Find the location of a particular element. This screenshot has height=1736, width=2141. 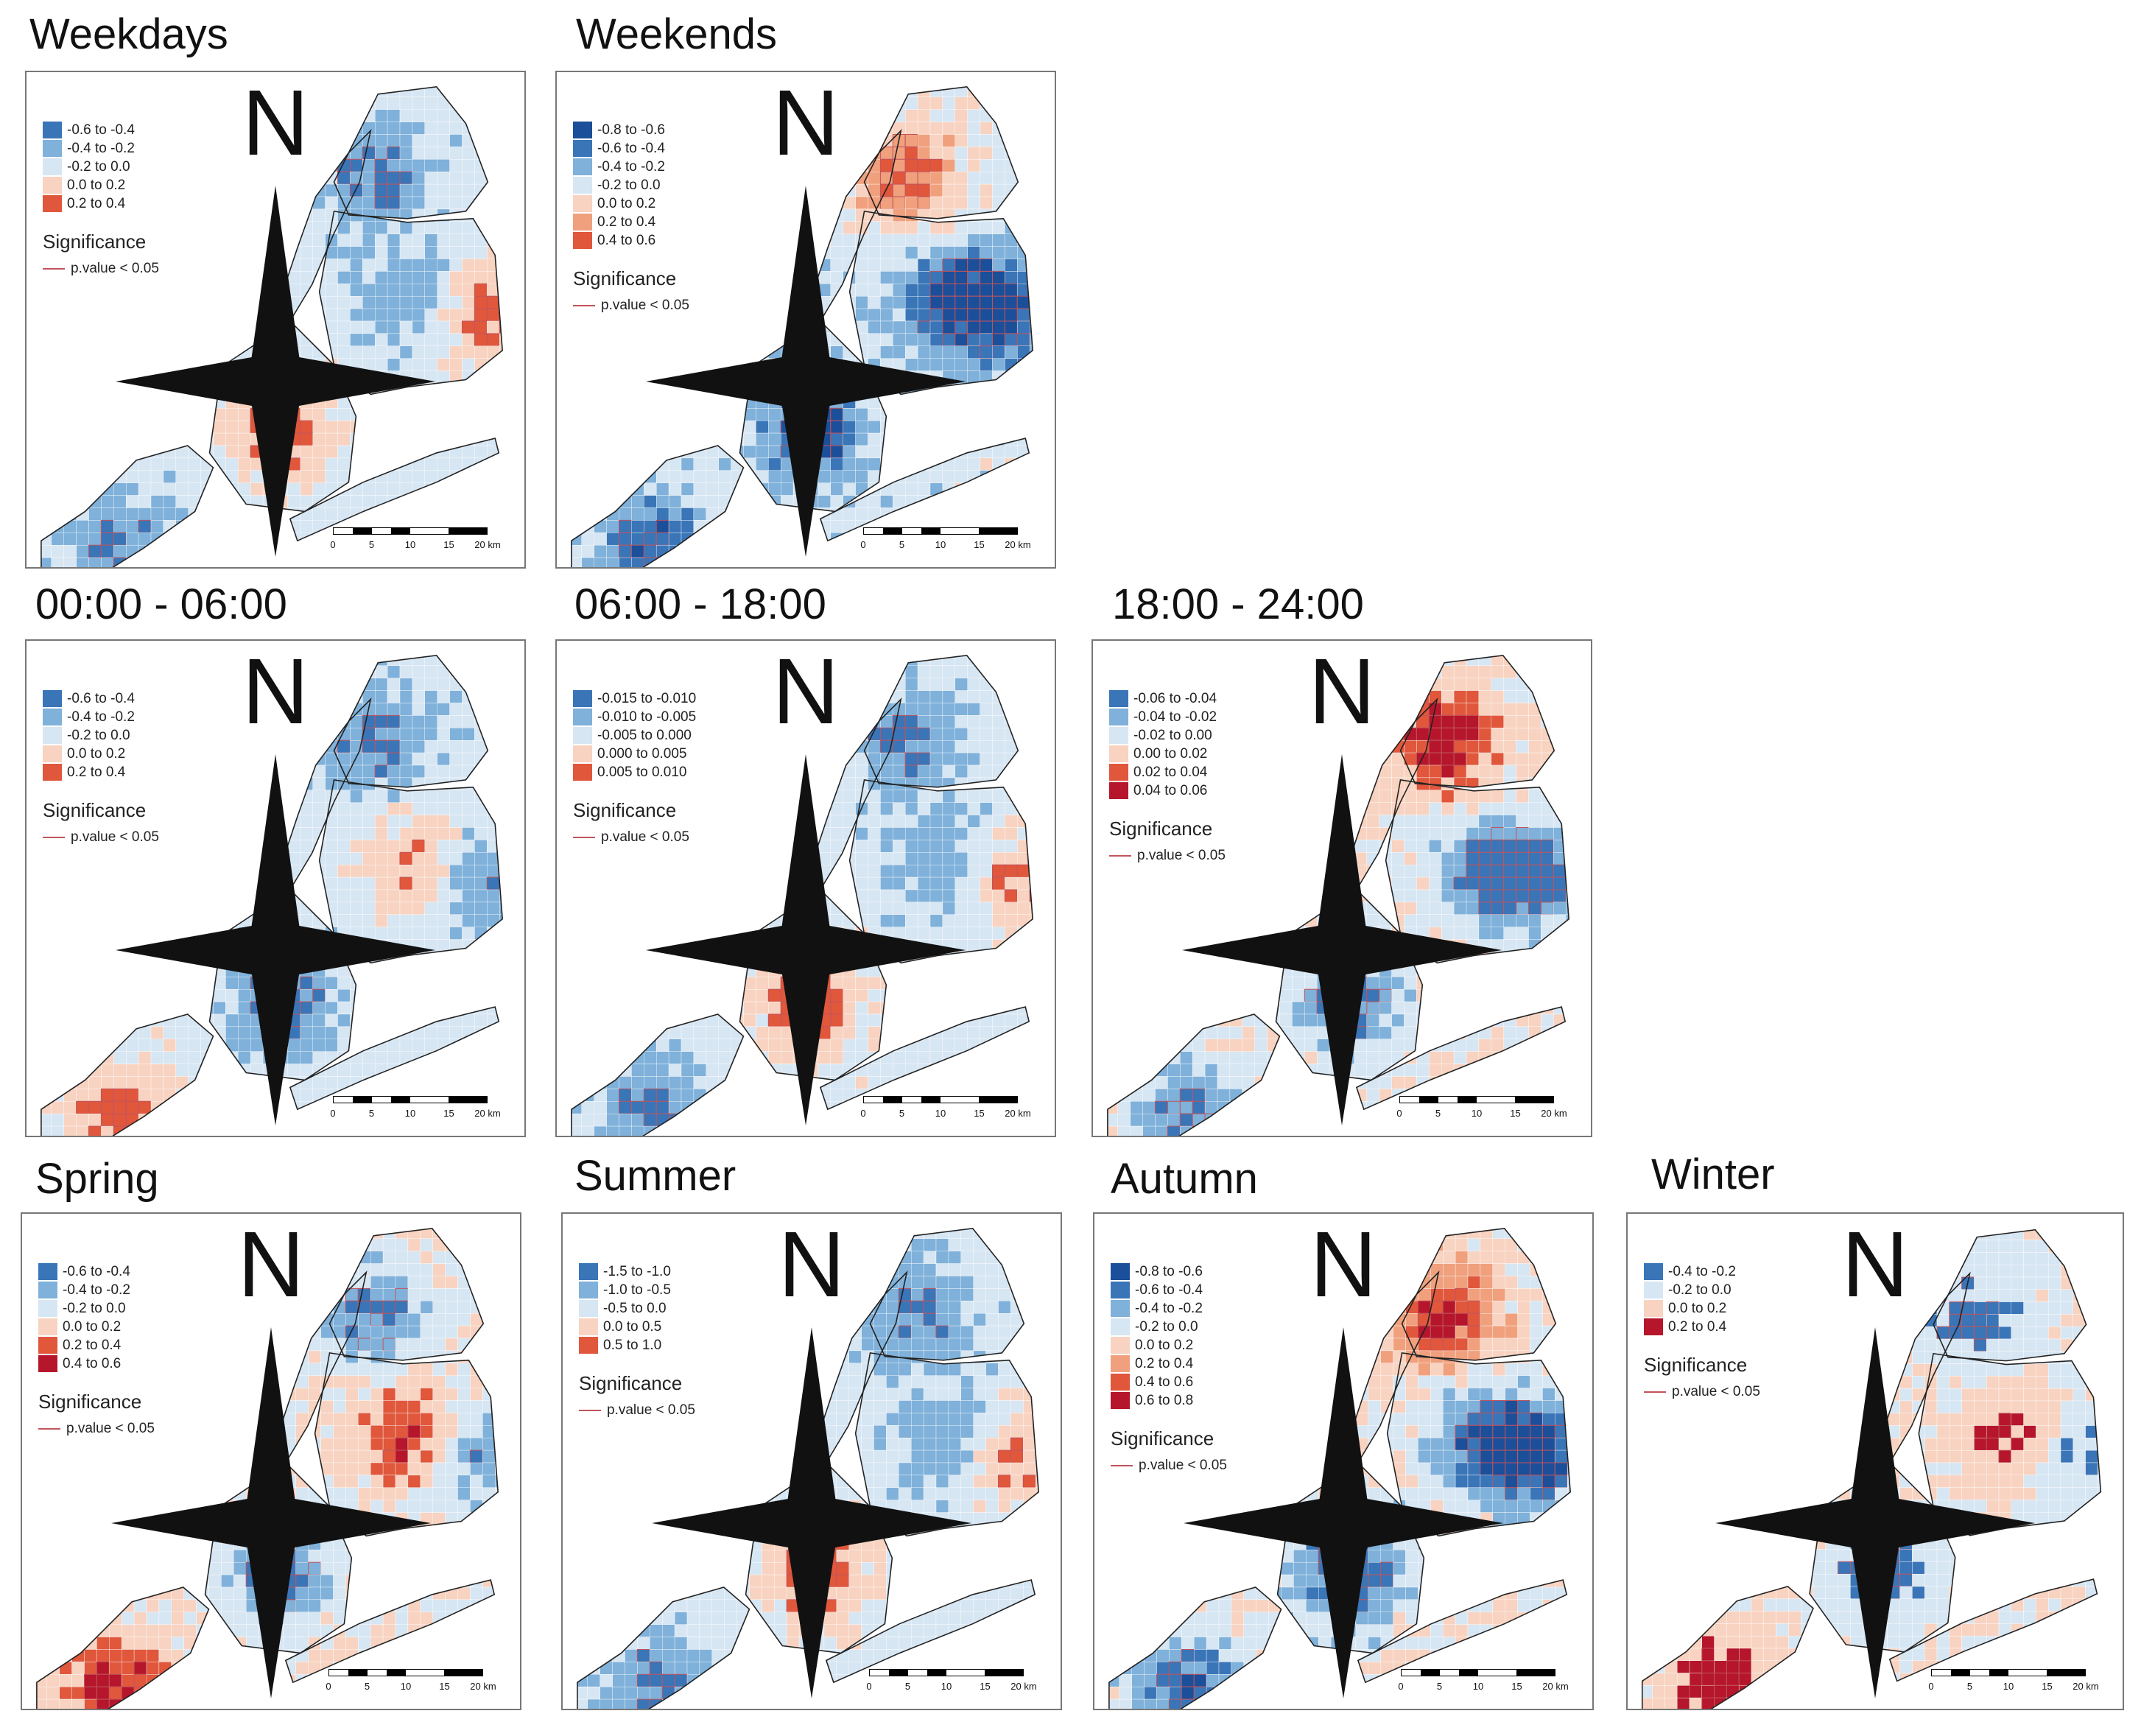

legend-label: 0.00 to 0.02 is located at coordinates (1171, 753).